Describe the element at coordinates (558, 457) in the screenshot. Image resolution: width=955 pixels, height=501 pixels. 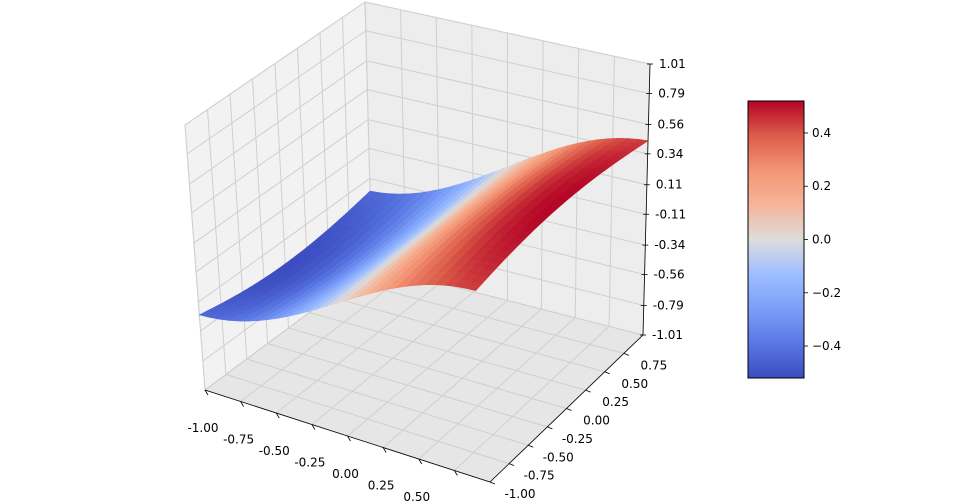
I see `y-tick-label: -0.50` at that location.